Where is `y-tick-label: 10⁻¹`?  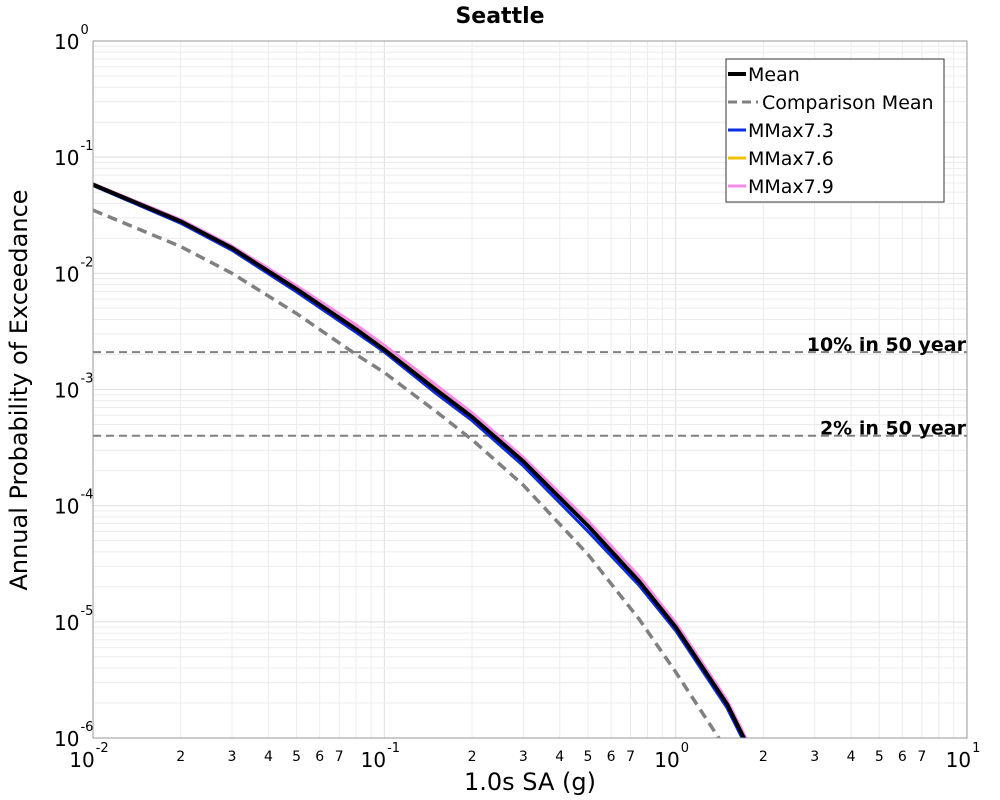 y-tick-label: 10⁻¹ is located at coordinates (73, 154).